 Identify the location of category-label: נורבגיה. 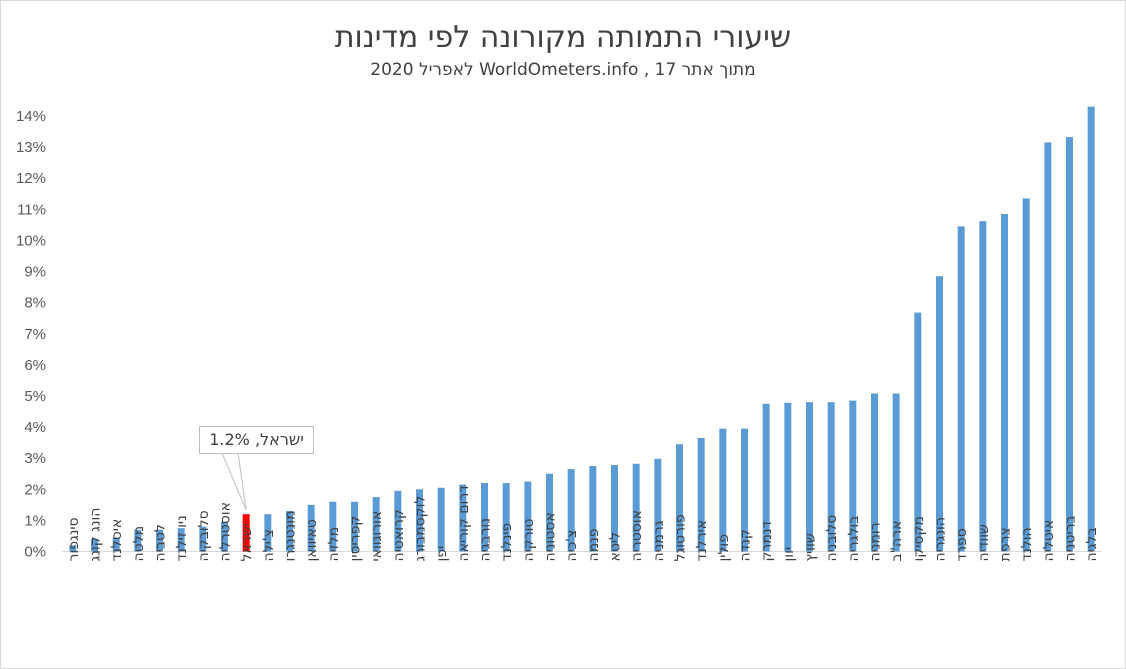
(486, 539).